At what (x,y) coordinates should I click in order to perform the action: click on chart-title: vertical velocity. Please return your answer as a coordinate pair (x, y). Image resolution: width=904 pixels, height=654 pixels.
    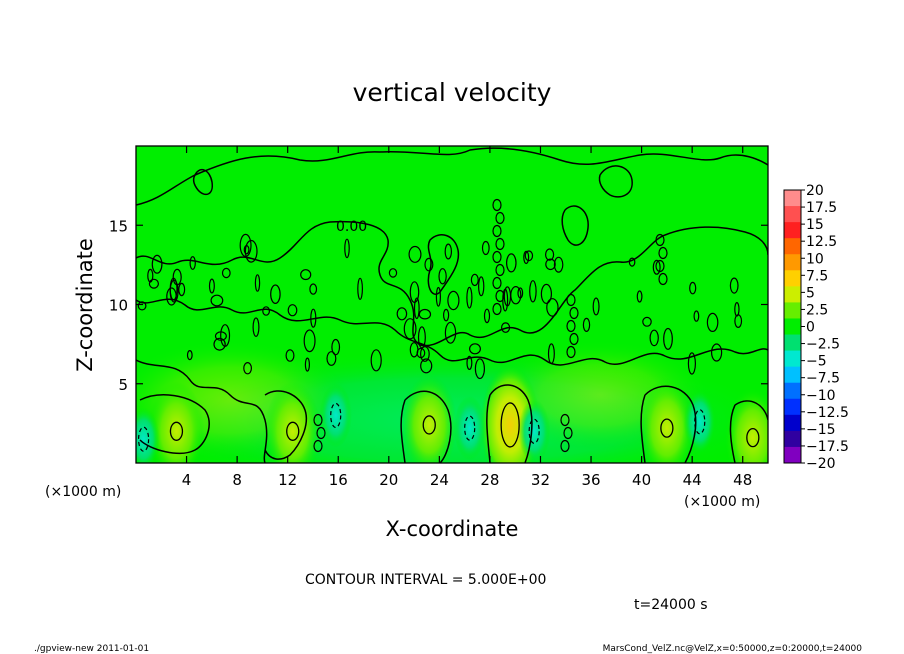
    Looking at the image, I should click on (452, 92).